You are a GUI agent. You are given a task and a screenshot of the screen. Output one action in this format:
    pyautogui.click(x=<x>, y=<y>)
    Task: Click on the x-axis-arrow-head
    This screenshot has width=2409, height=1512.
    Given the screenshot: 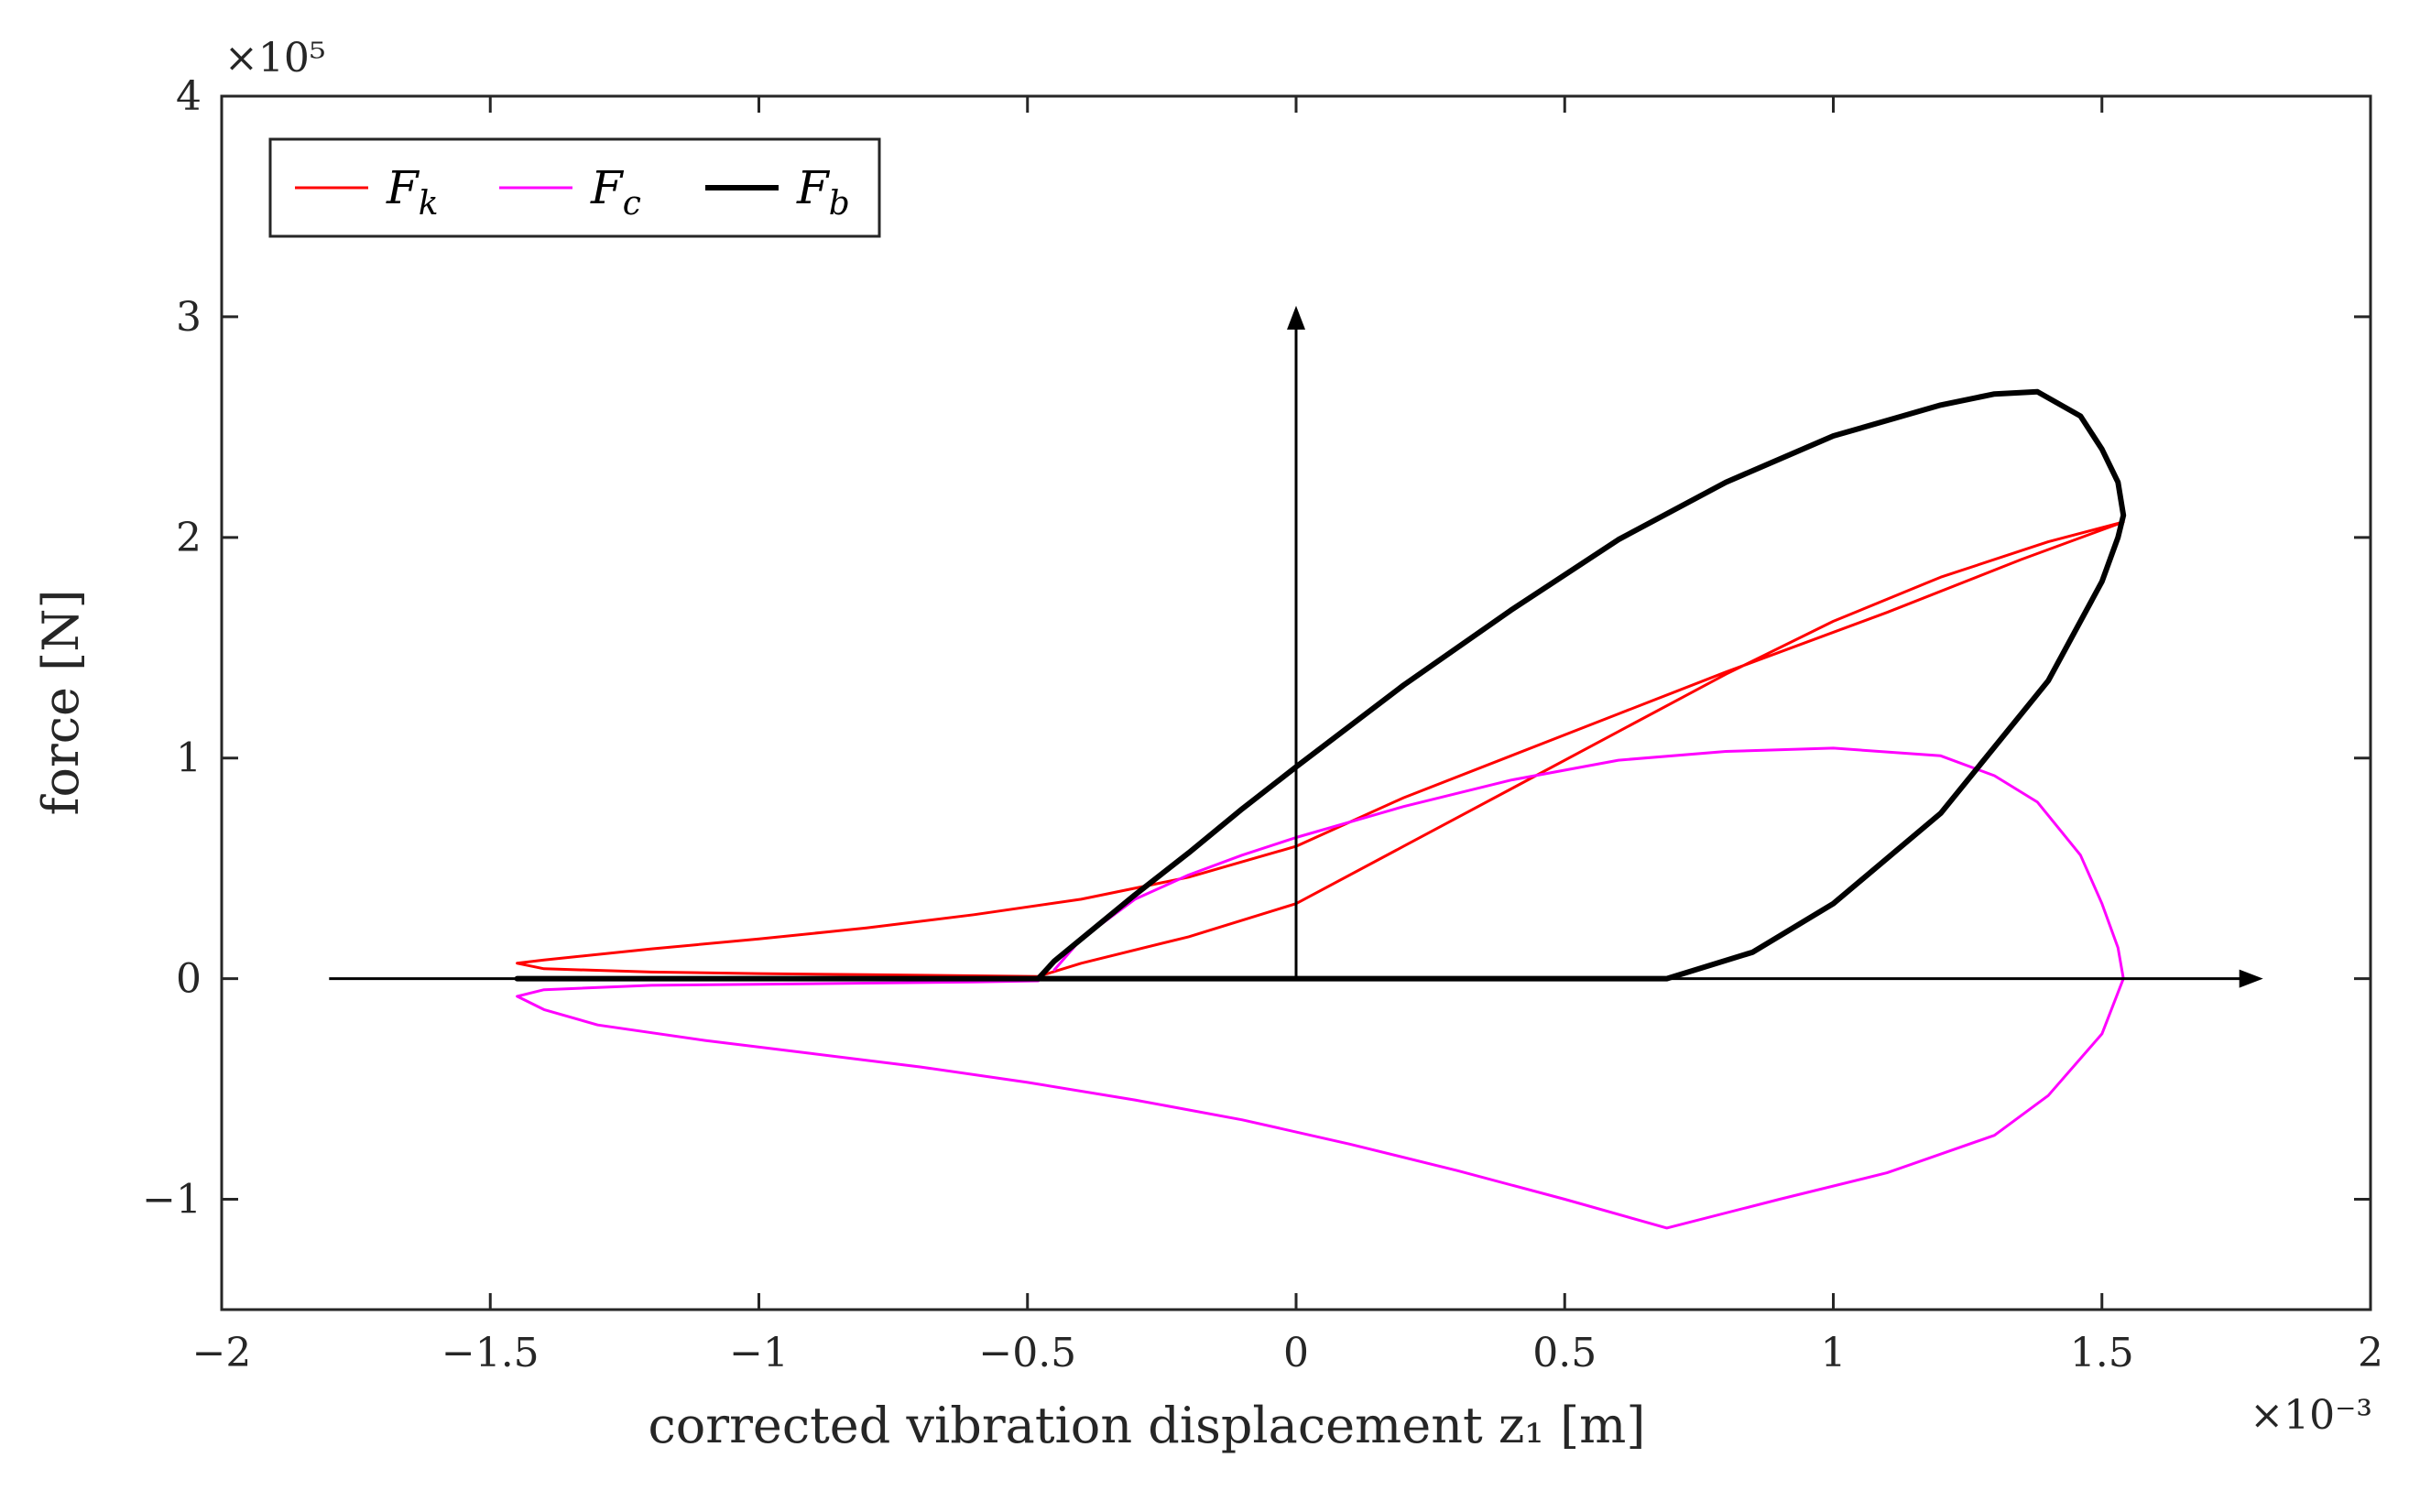 What is the action you would take?
    pyautogui.click(x=2251, y=978)
    